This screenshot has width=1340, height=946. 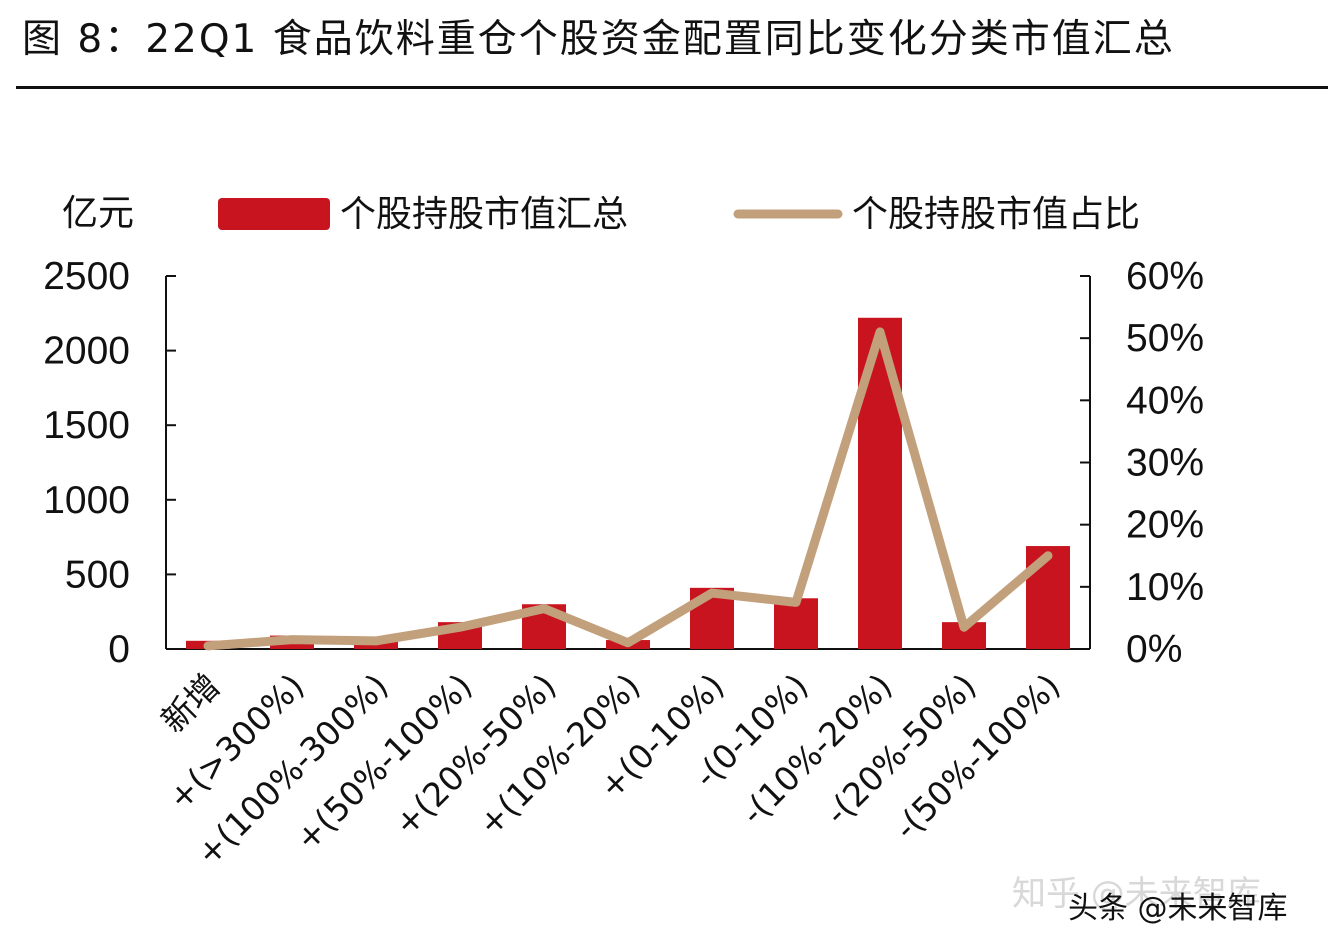 What do you see at coordinates (86, 425) in the screenshot?
I see `y-left-tick-label: 1500` at bounding box center [86, 425].